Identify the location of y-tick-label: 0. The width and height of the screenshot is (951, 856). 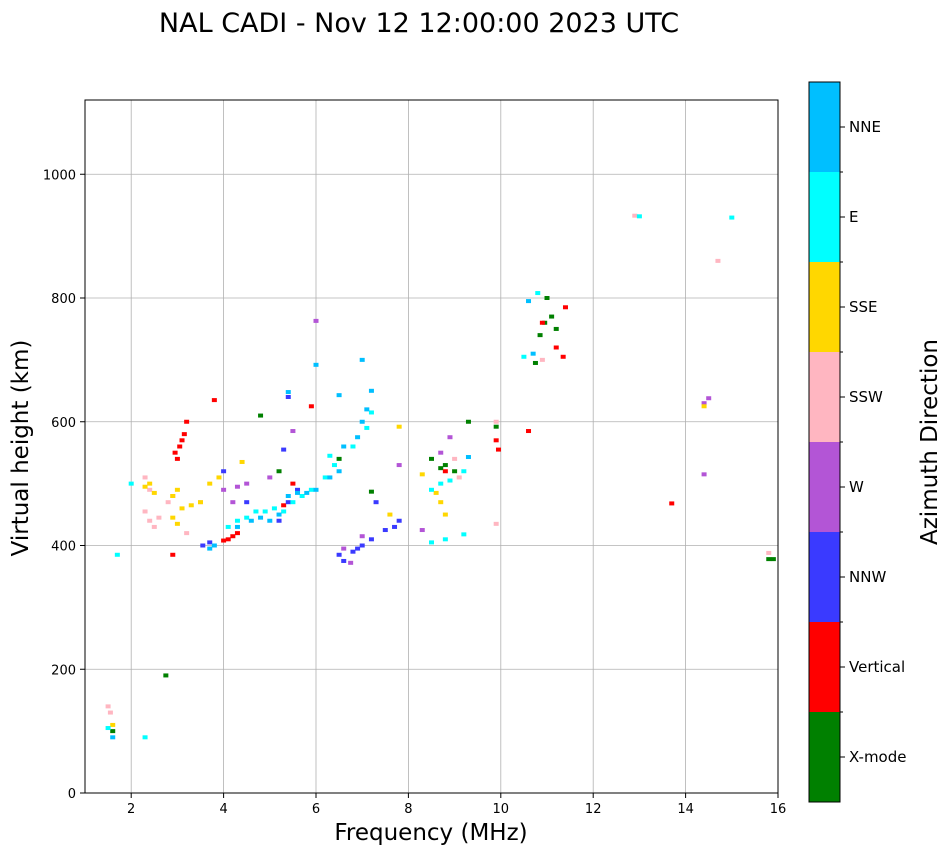
(72, 794).